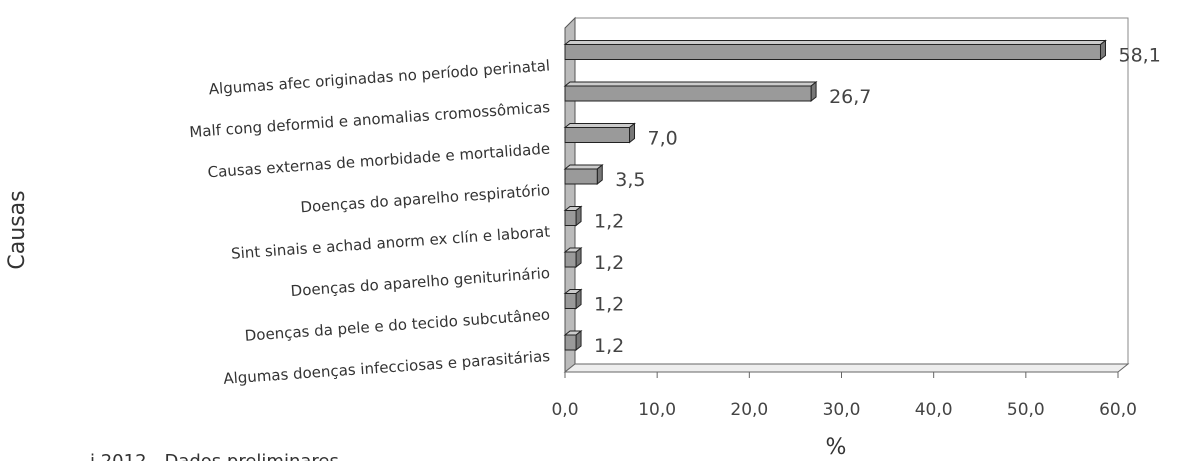 This screenshot has width=1182, height=461. What do you see at coordinates (570, 195) in the screenshot?
I see `side-wall` at bounding box center [570, 195].